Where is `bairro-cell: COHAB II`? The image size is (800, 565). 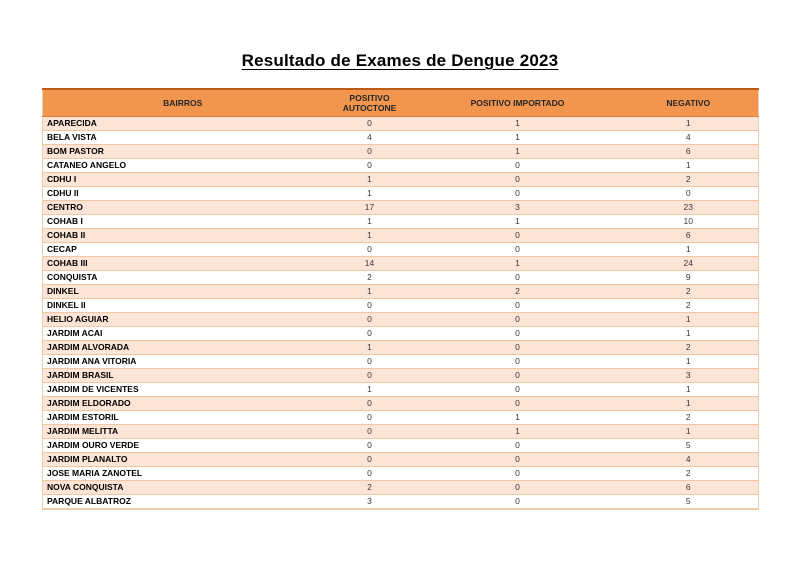 bairro-cell: COHAB II is located at coordinates (182, 235).